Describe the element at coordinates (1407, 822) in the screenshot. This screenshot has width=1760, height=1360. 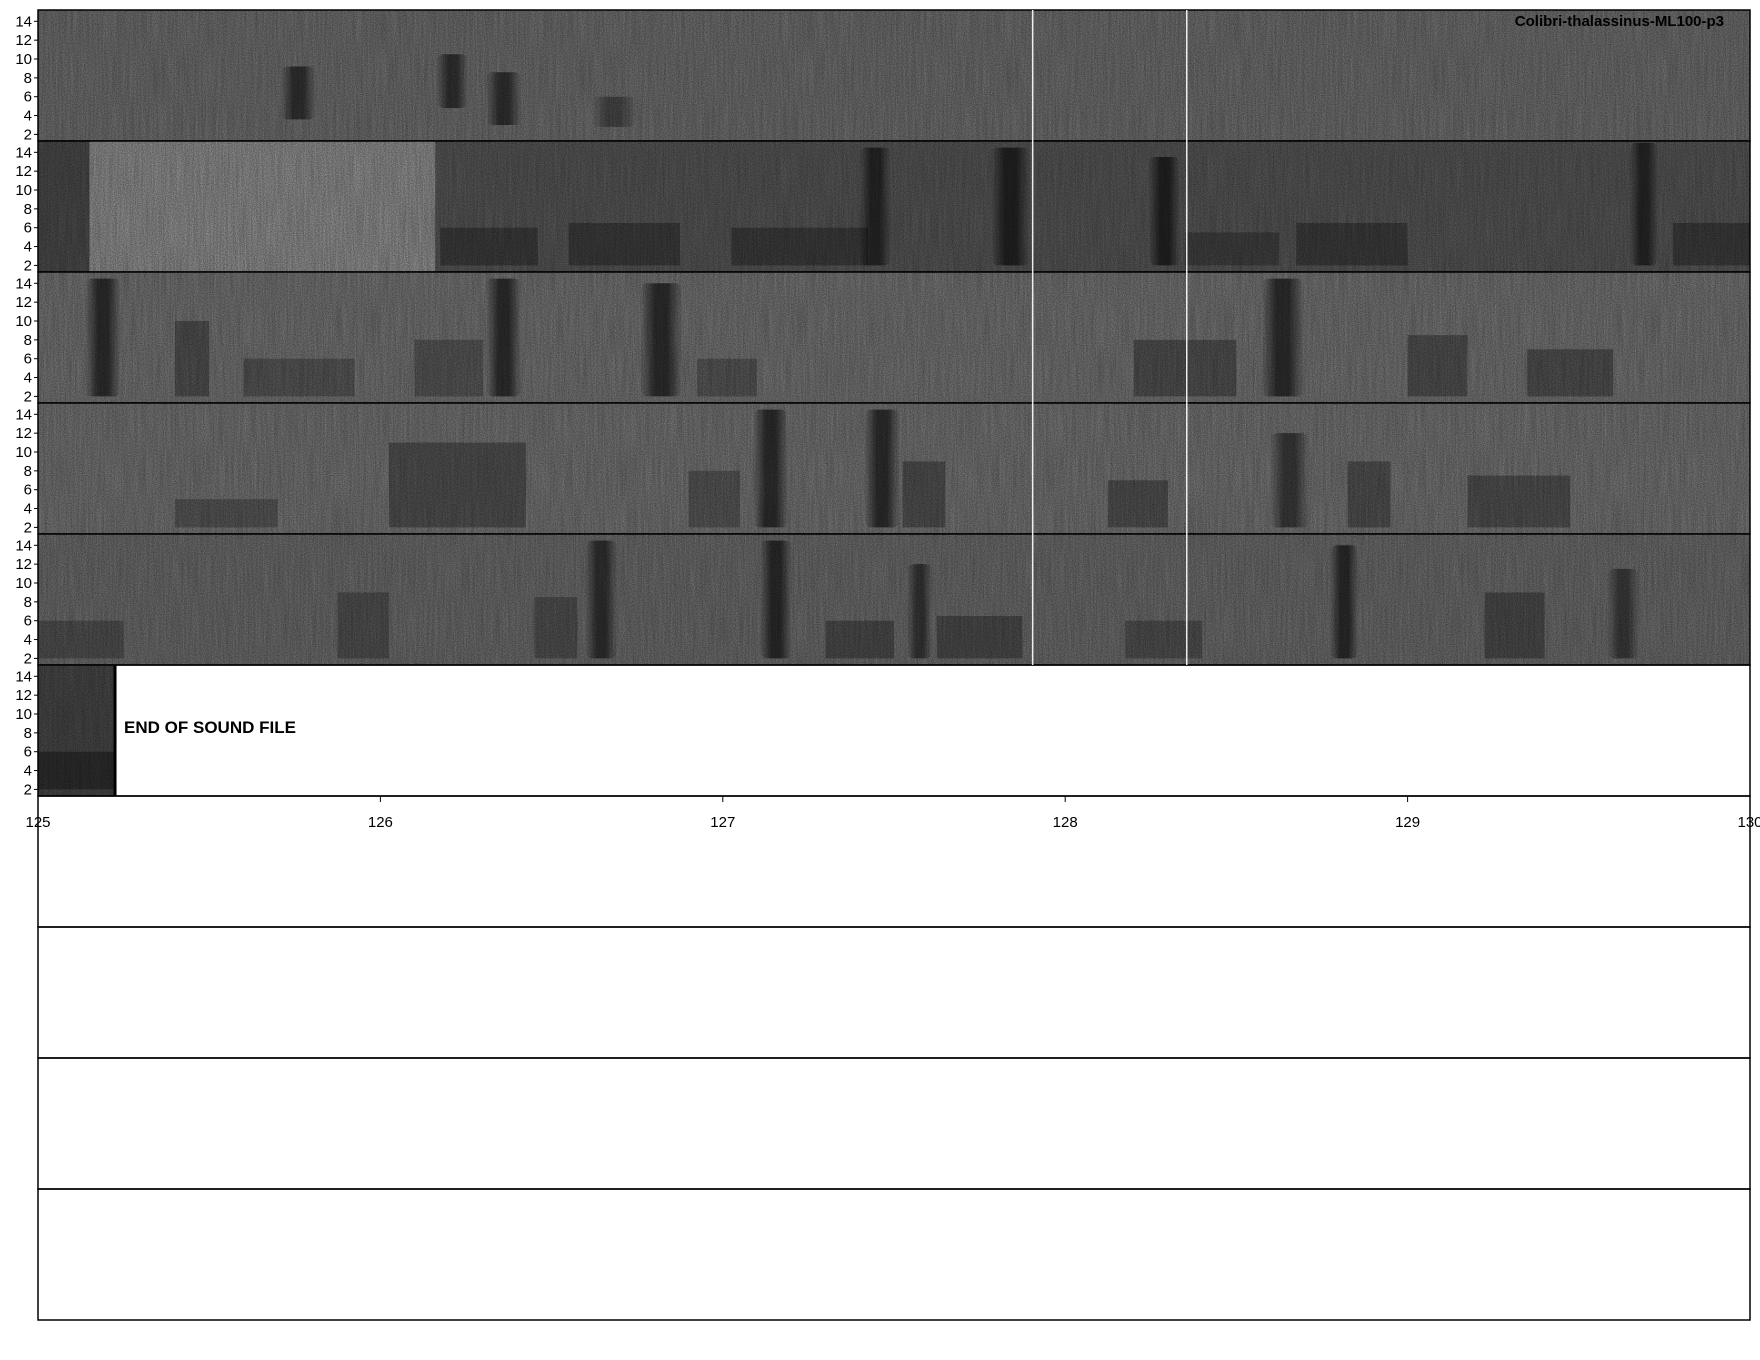
I see `x-tick-label: 129` at that location.